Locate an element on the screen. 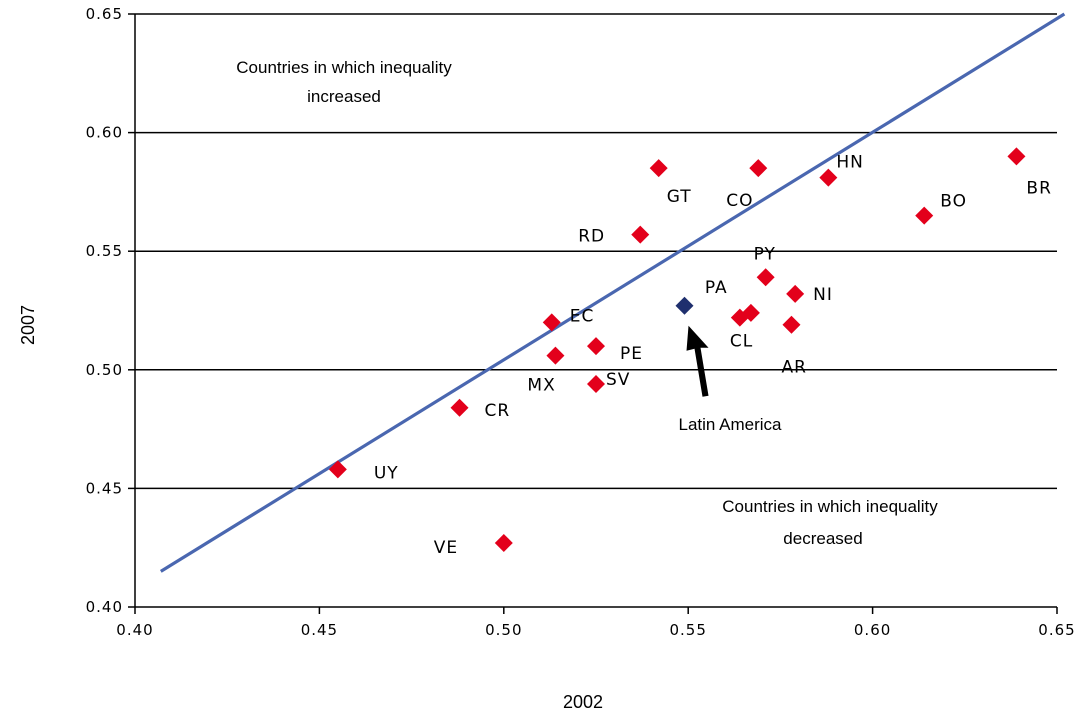  data-point-pe is located at coordinates (596, 346).